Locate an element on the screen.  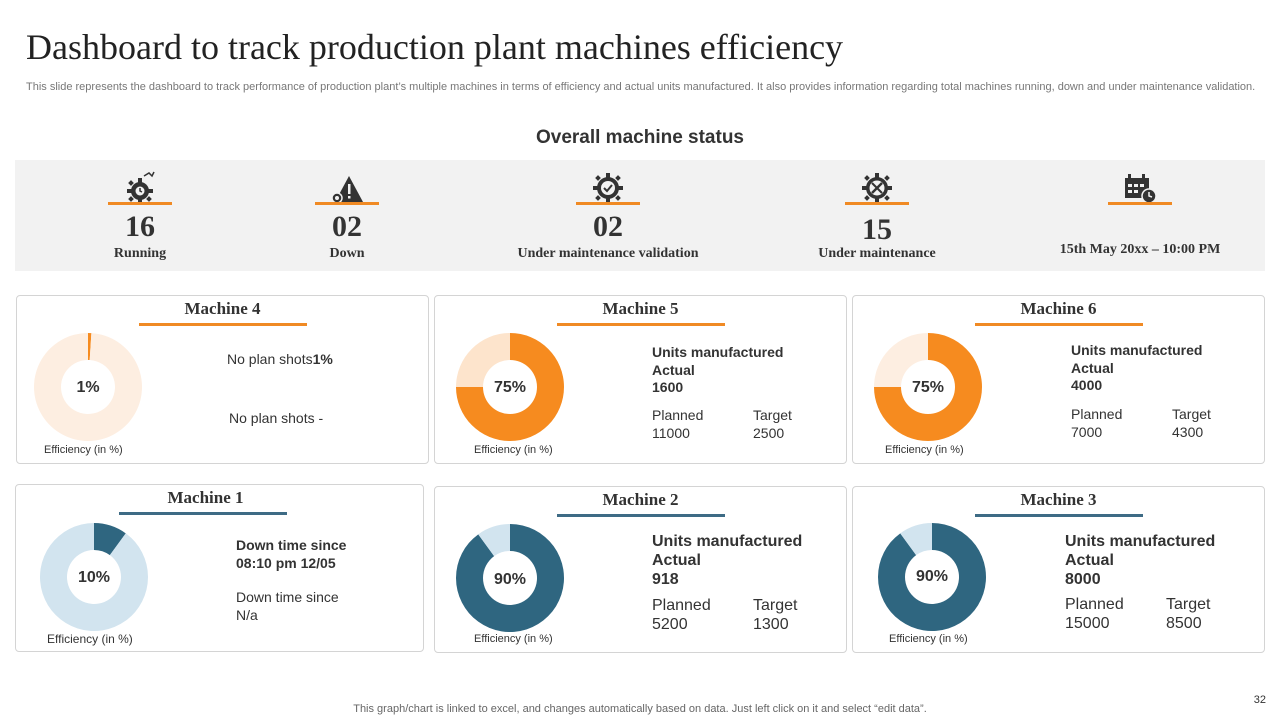
planned-value: 7000 is located at coordinates (1087, 432).